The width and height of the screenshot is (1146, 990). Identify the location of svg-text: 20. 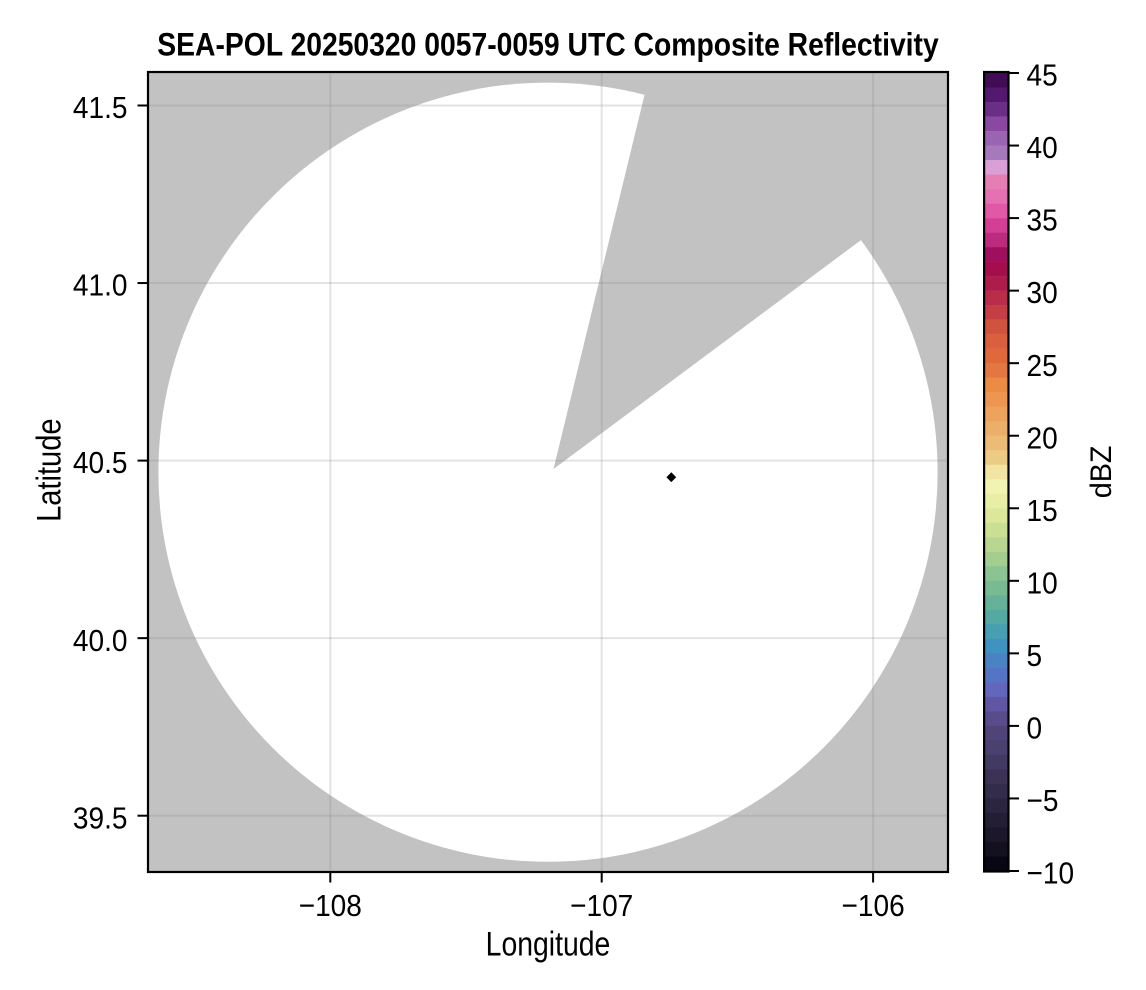
(1042, 438).